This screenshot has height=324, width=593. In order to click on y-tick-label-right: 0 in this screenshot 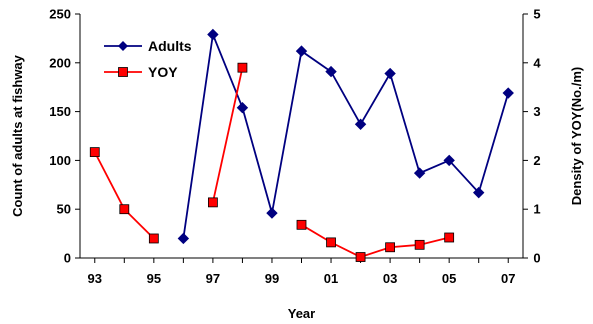, I will do `click(536, 258)`.